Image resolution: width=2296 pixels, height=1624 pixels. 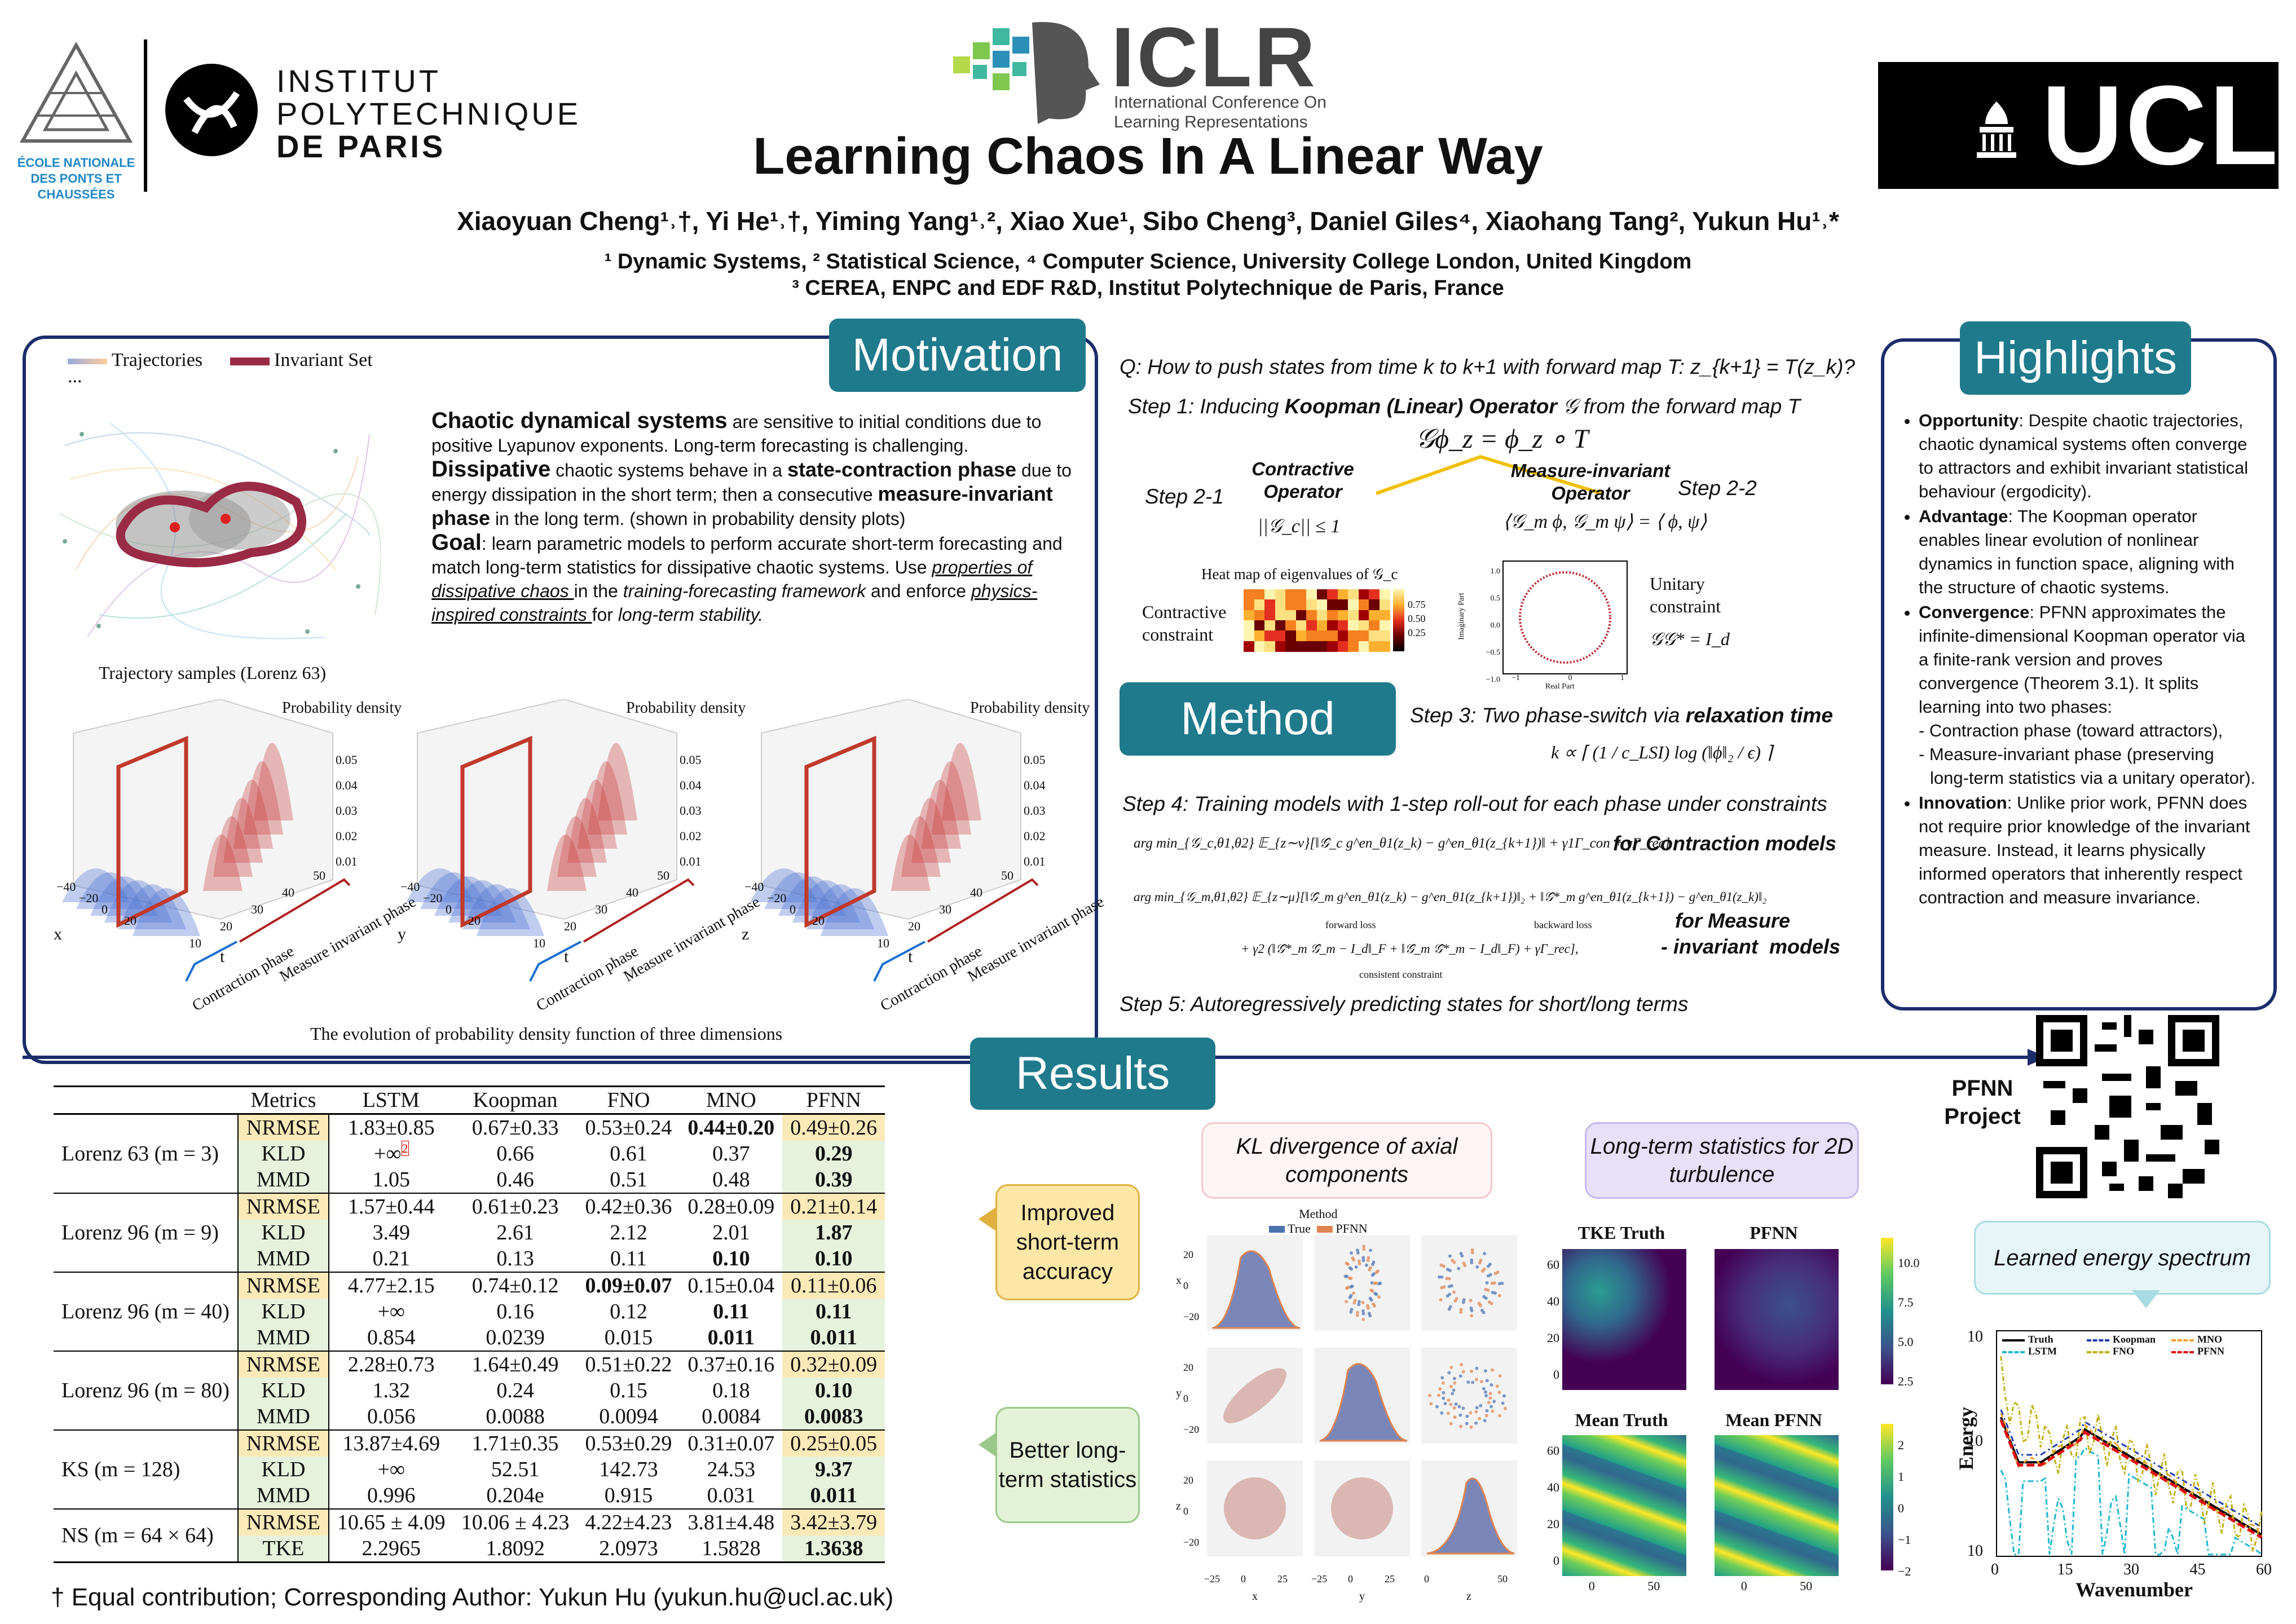 I want to click on table-row: KLD 1.32 0.24 0.15 0.18 0.10, so click(x=469, y=1391).